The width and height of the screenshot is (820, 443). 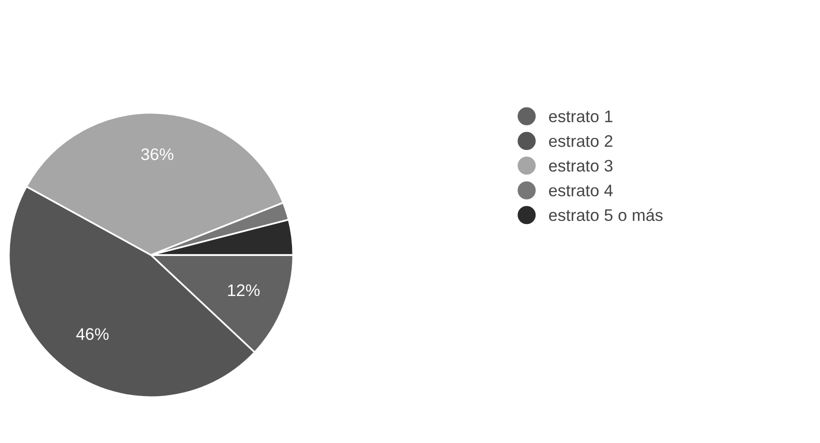 What do you see at coordinates (580, 166) in the screenshot?
I see `legend-label: estrato 3` at bounding box center [580, 166].